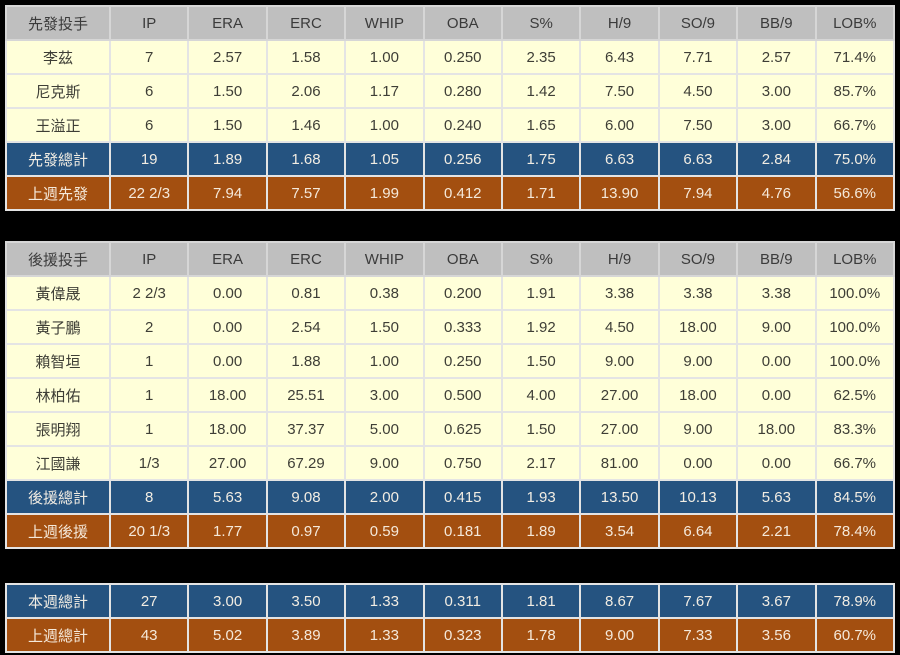 Image resolution: width=900 pixels, height=655 pixels. Describe the element at coordinates (227, 635) in the screenshot. I see `stat-cell: 5.02` at that location.